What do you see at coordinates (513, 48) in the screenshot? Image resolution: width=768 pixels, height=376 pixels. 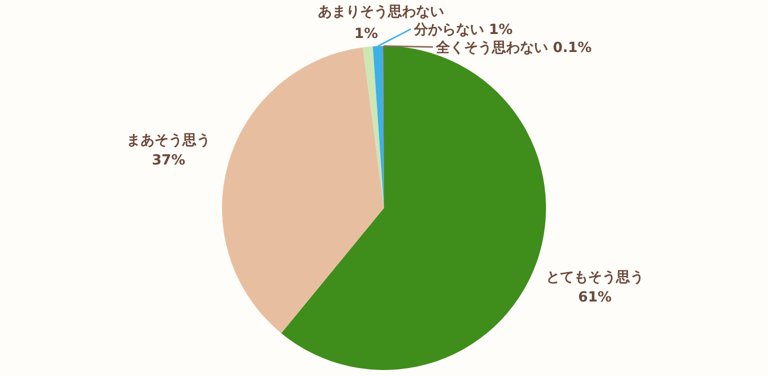 I see `slice-label: 全くそう思わない 0.1%` at bounding box center [513, 48].